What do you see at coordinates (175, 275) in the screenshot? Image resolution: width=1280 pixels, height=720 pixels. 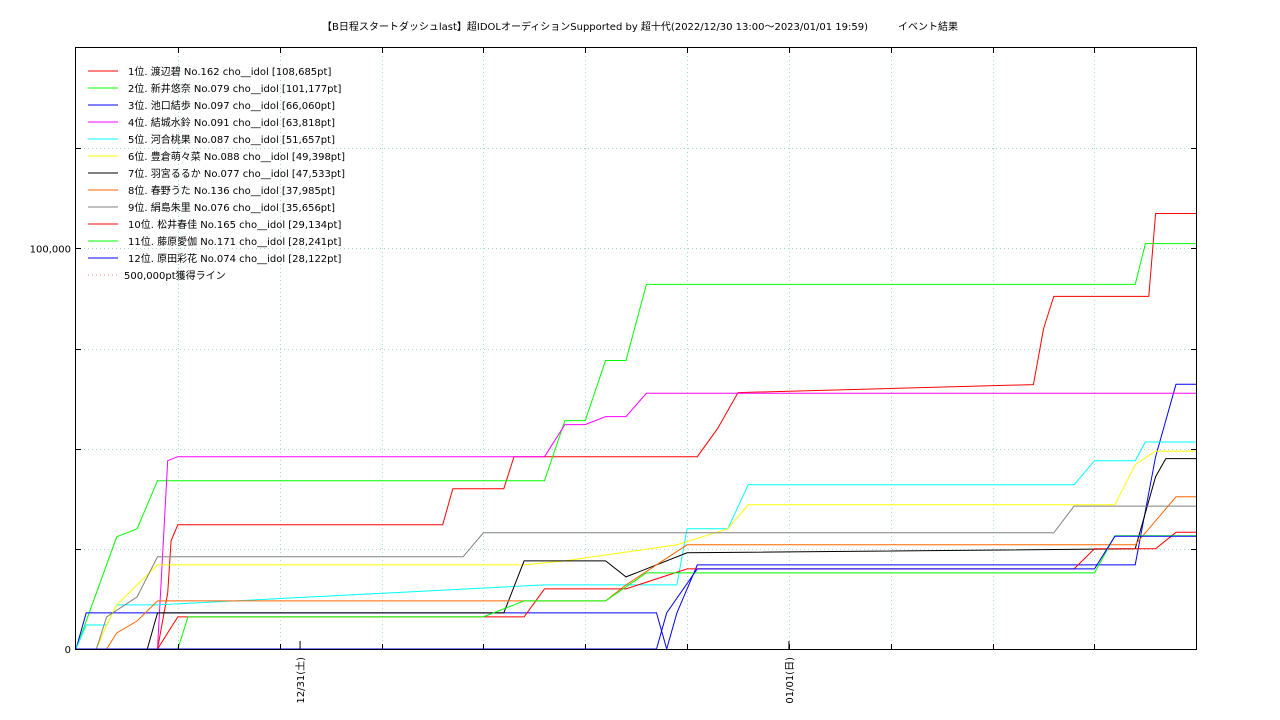 I see `legend-label: 500,000pt獲得ライン` at bounding box center [175, 275].